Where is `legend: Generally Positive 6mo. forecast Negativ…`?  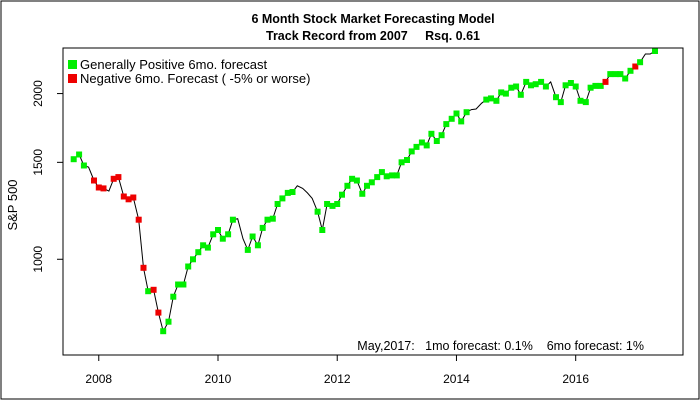 legend: Generally Positive 6mo. forecast Negativ… is located at coordinates (189, 71).